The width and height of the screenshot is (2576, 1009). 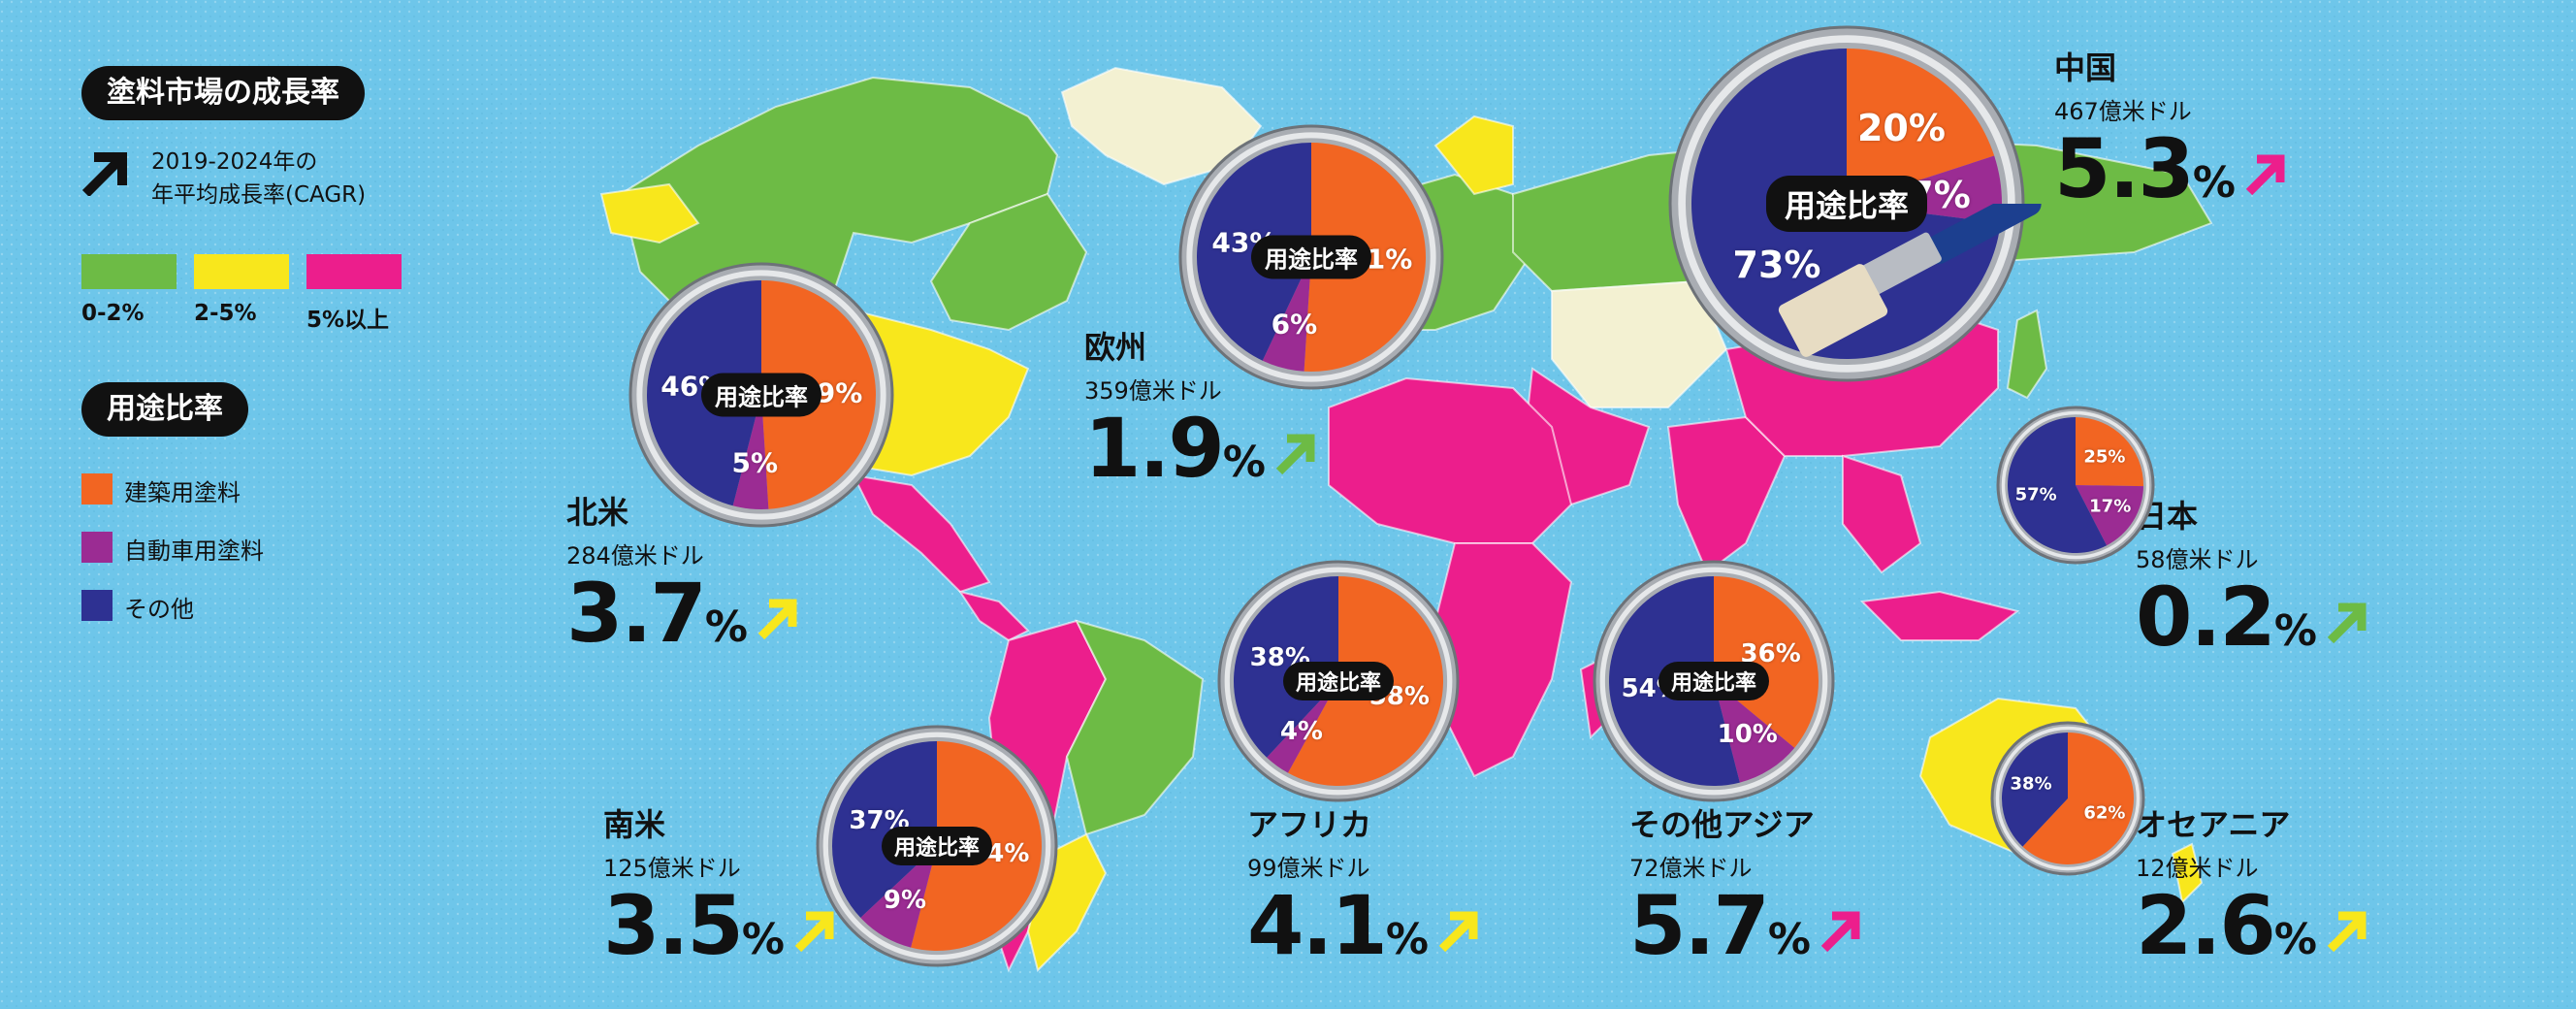 I want to click on slice-other, so click(x=2035, y=789).